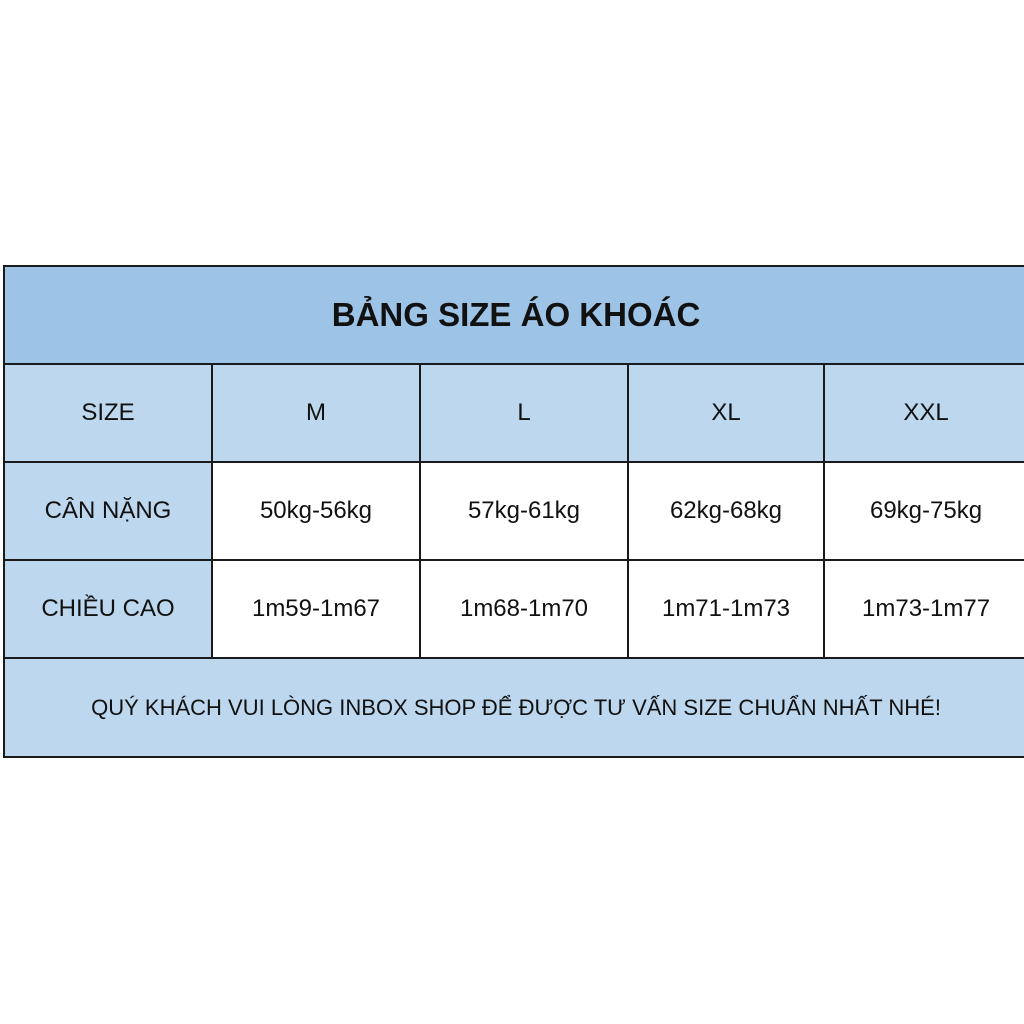 This screenshot has height=1024, width=1024. I want to click on header-l: L, so click(524, 413).